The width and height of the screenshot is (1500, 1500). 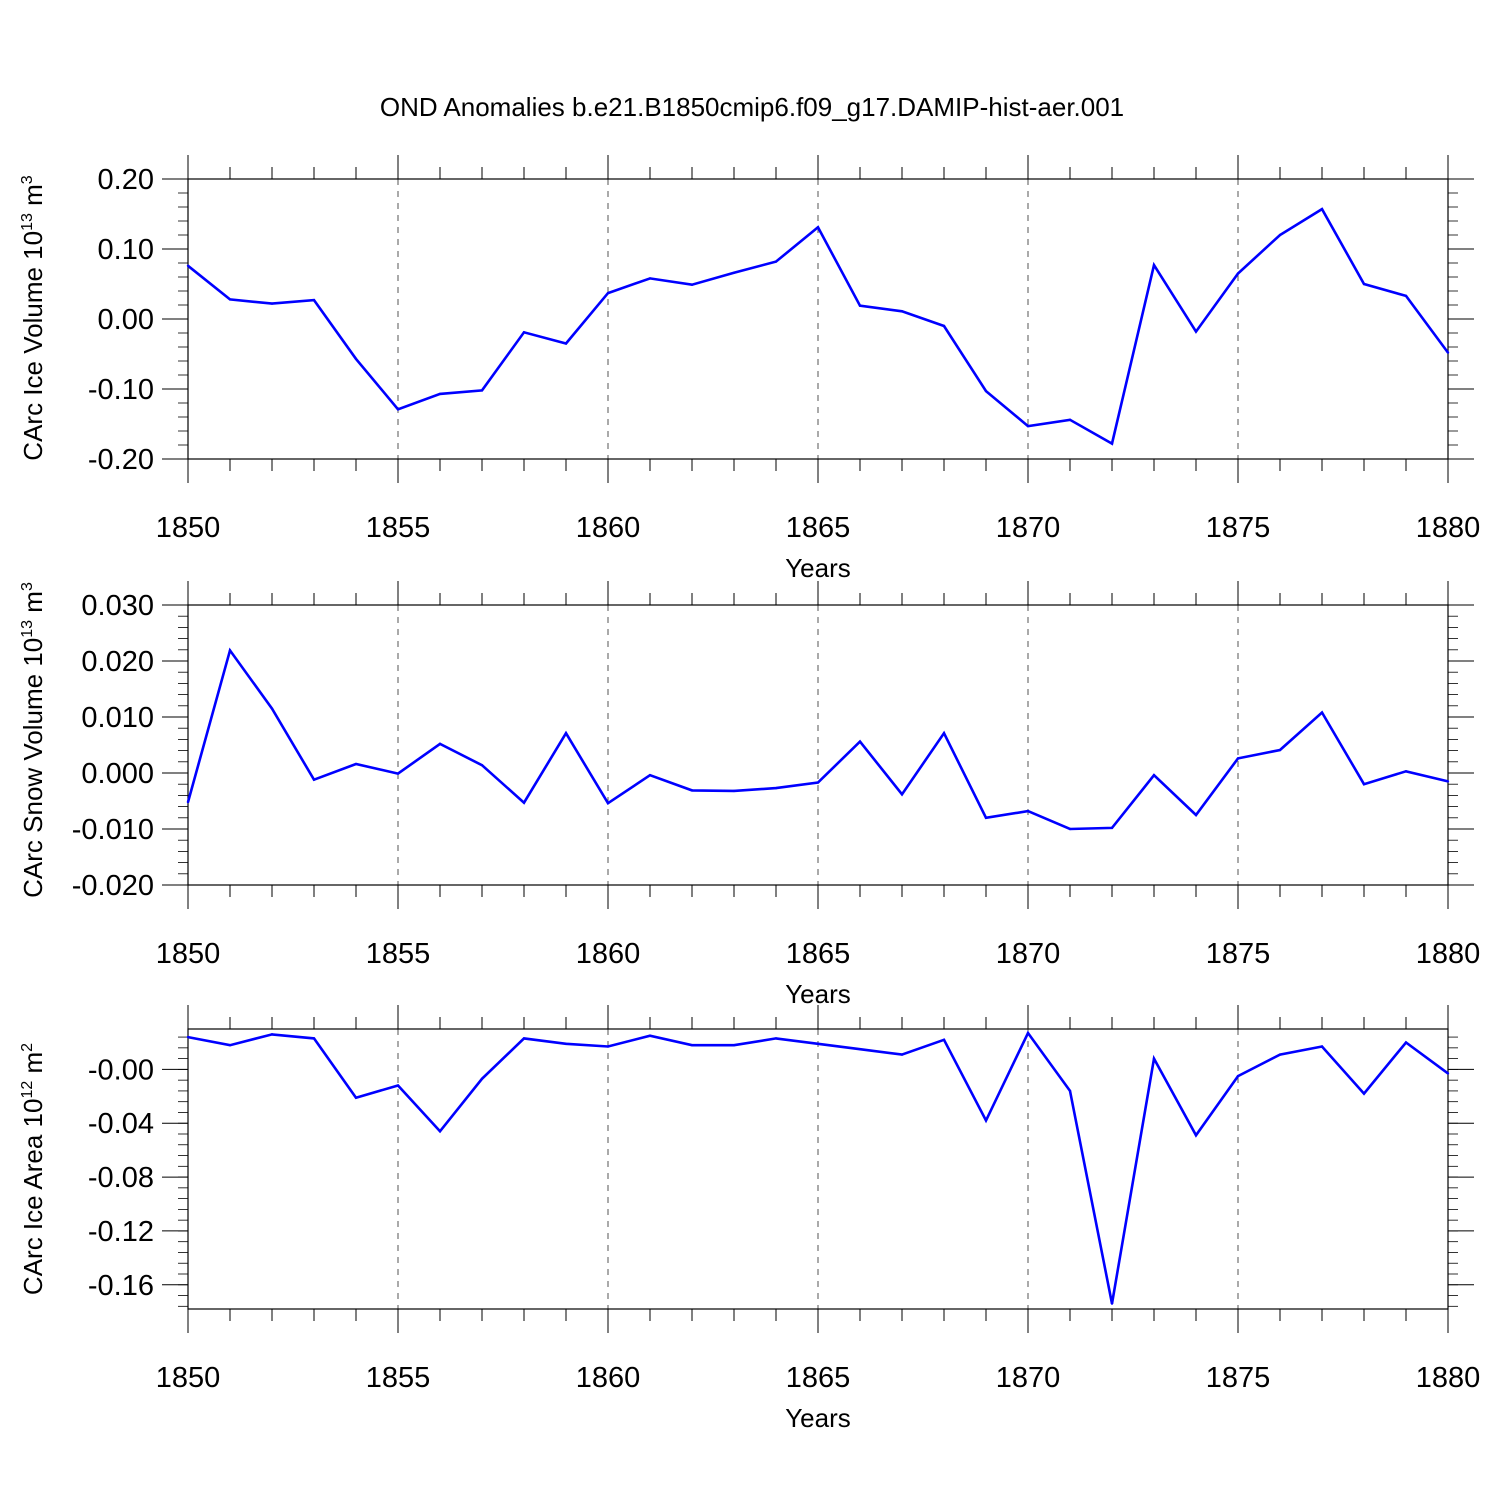 I want to click on ice-volume-ytick-label-1: 0.10, so click(x=126, y=250).